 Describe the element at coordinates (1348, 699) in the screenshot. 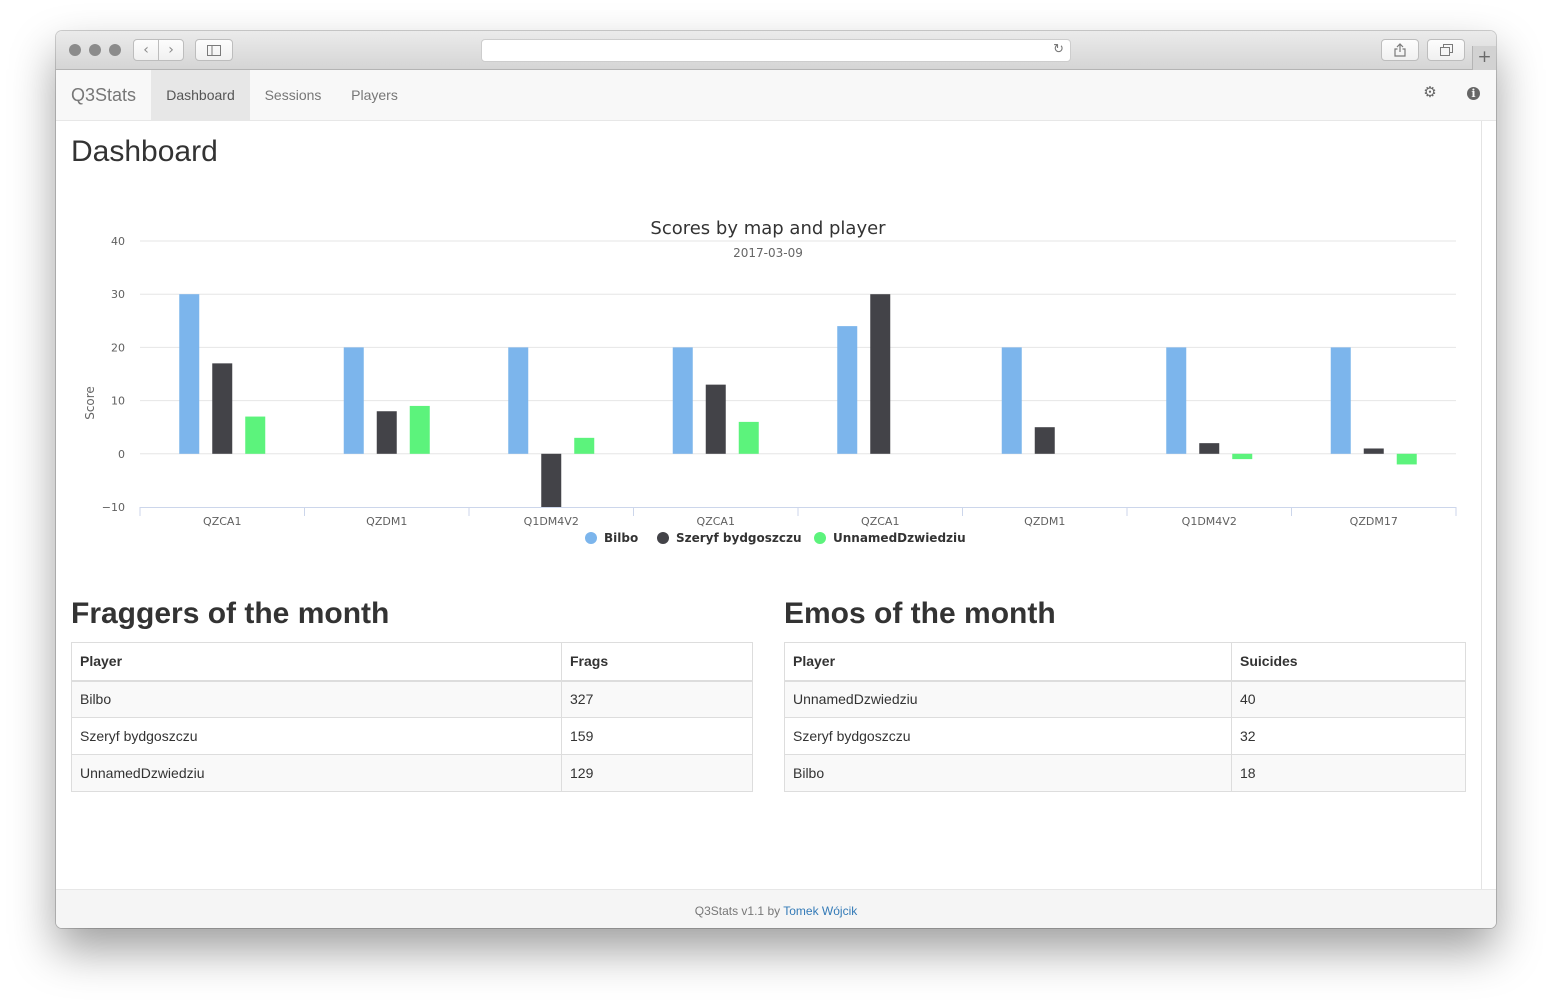

I see `suicides-cell: 40` at that location.